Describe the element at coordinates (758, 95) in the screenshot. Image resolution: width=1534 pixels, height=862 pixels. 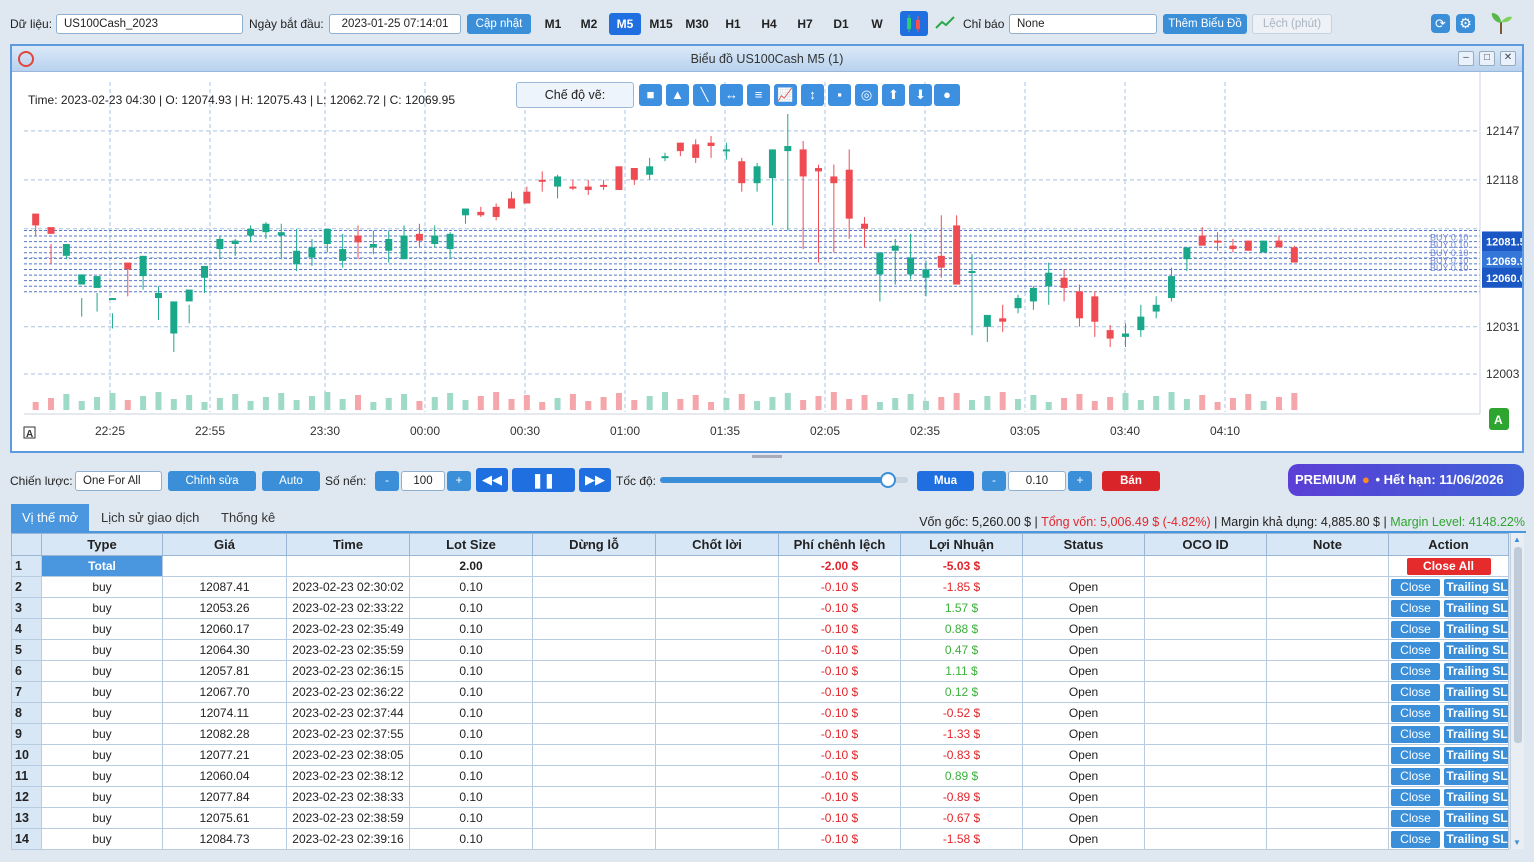
I see `horizontal-lines-tool-icon: ≡` at that location.